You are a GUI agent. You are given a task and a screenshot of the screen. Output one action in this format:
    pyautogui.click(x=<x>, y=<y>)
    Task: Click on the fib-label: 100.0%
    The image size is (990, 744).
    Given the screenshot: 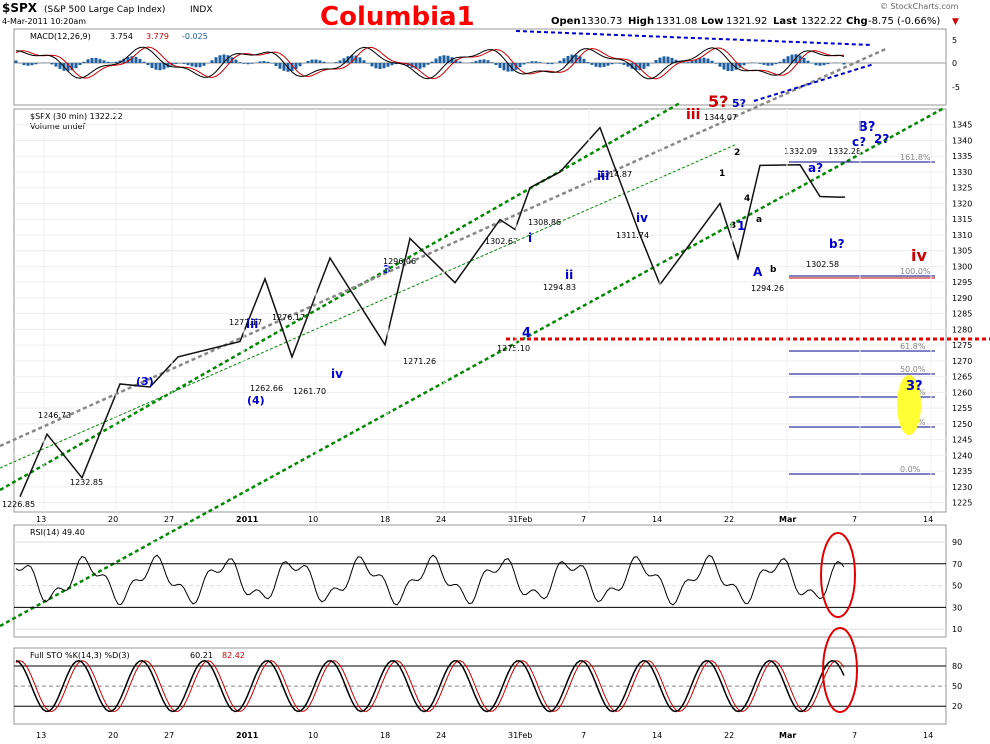 What is the action you would take?
    pyautogui.click(x=915, y=271)
    